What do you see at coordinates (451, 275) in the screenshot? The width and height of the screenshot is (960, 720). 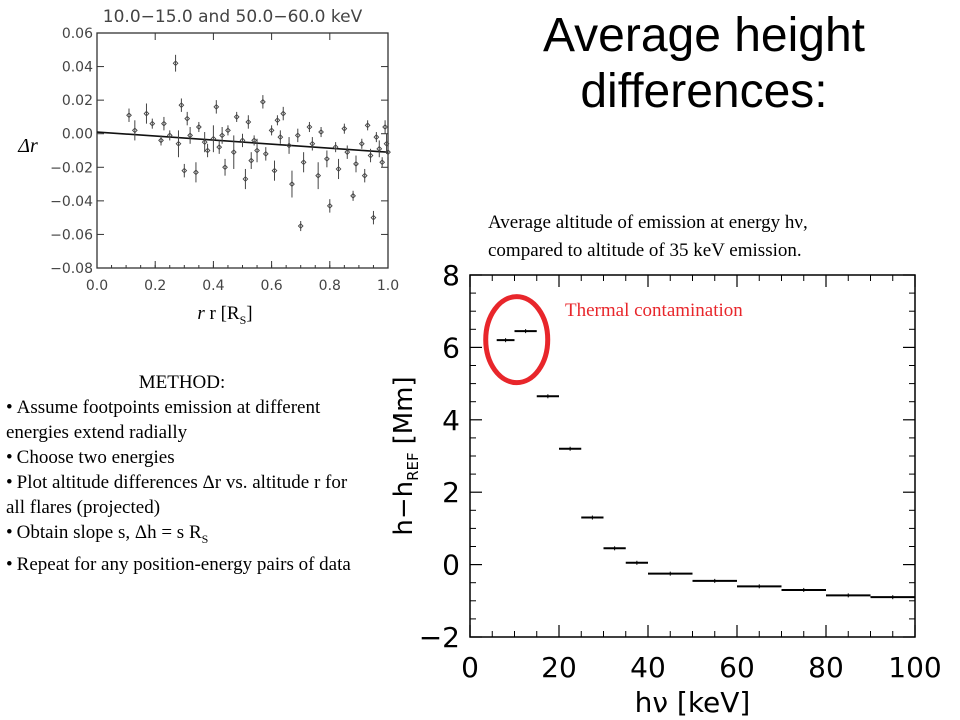 I see `y-tick-label: 8` at bounding box center [451, 275].